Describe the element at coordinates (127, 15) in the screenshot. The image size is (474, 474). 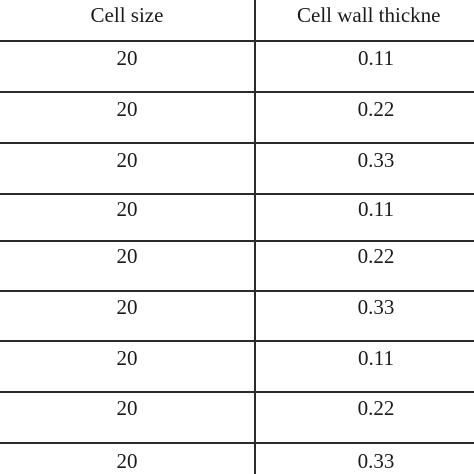
I see `header-cell-size: Cell size` at that location.